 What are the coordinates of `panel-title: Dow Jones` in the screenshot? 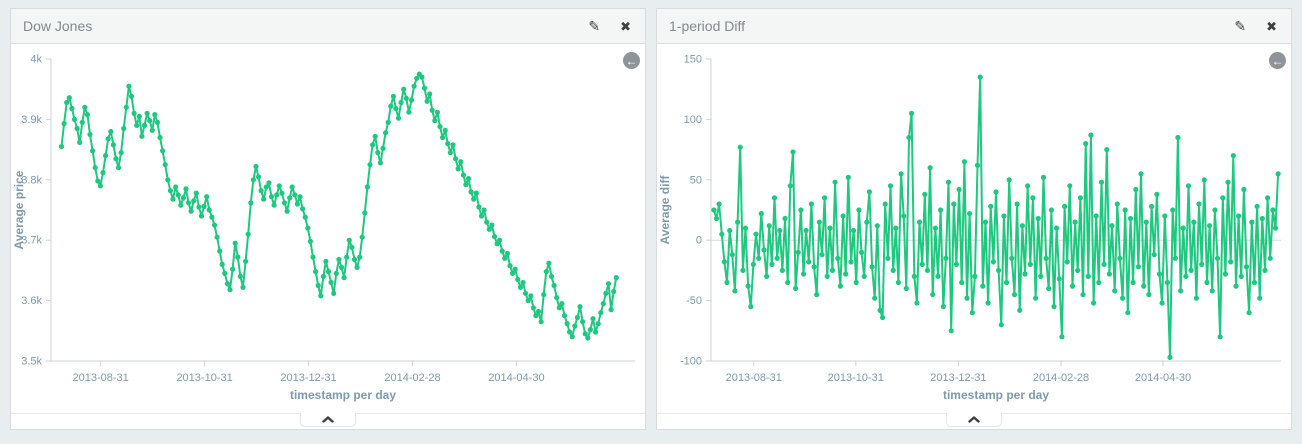 It's located at (58, 26).